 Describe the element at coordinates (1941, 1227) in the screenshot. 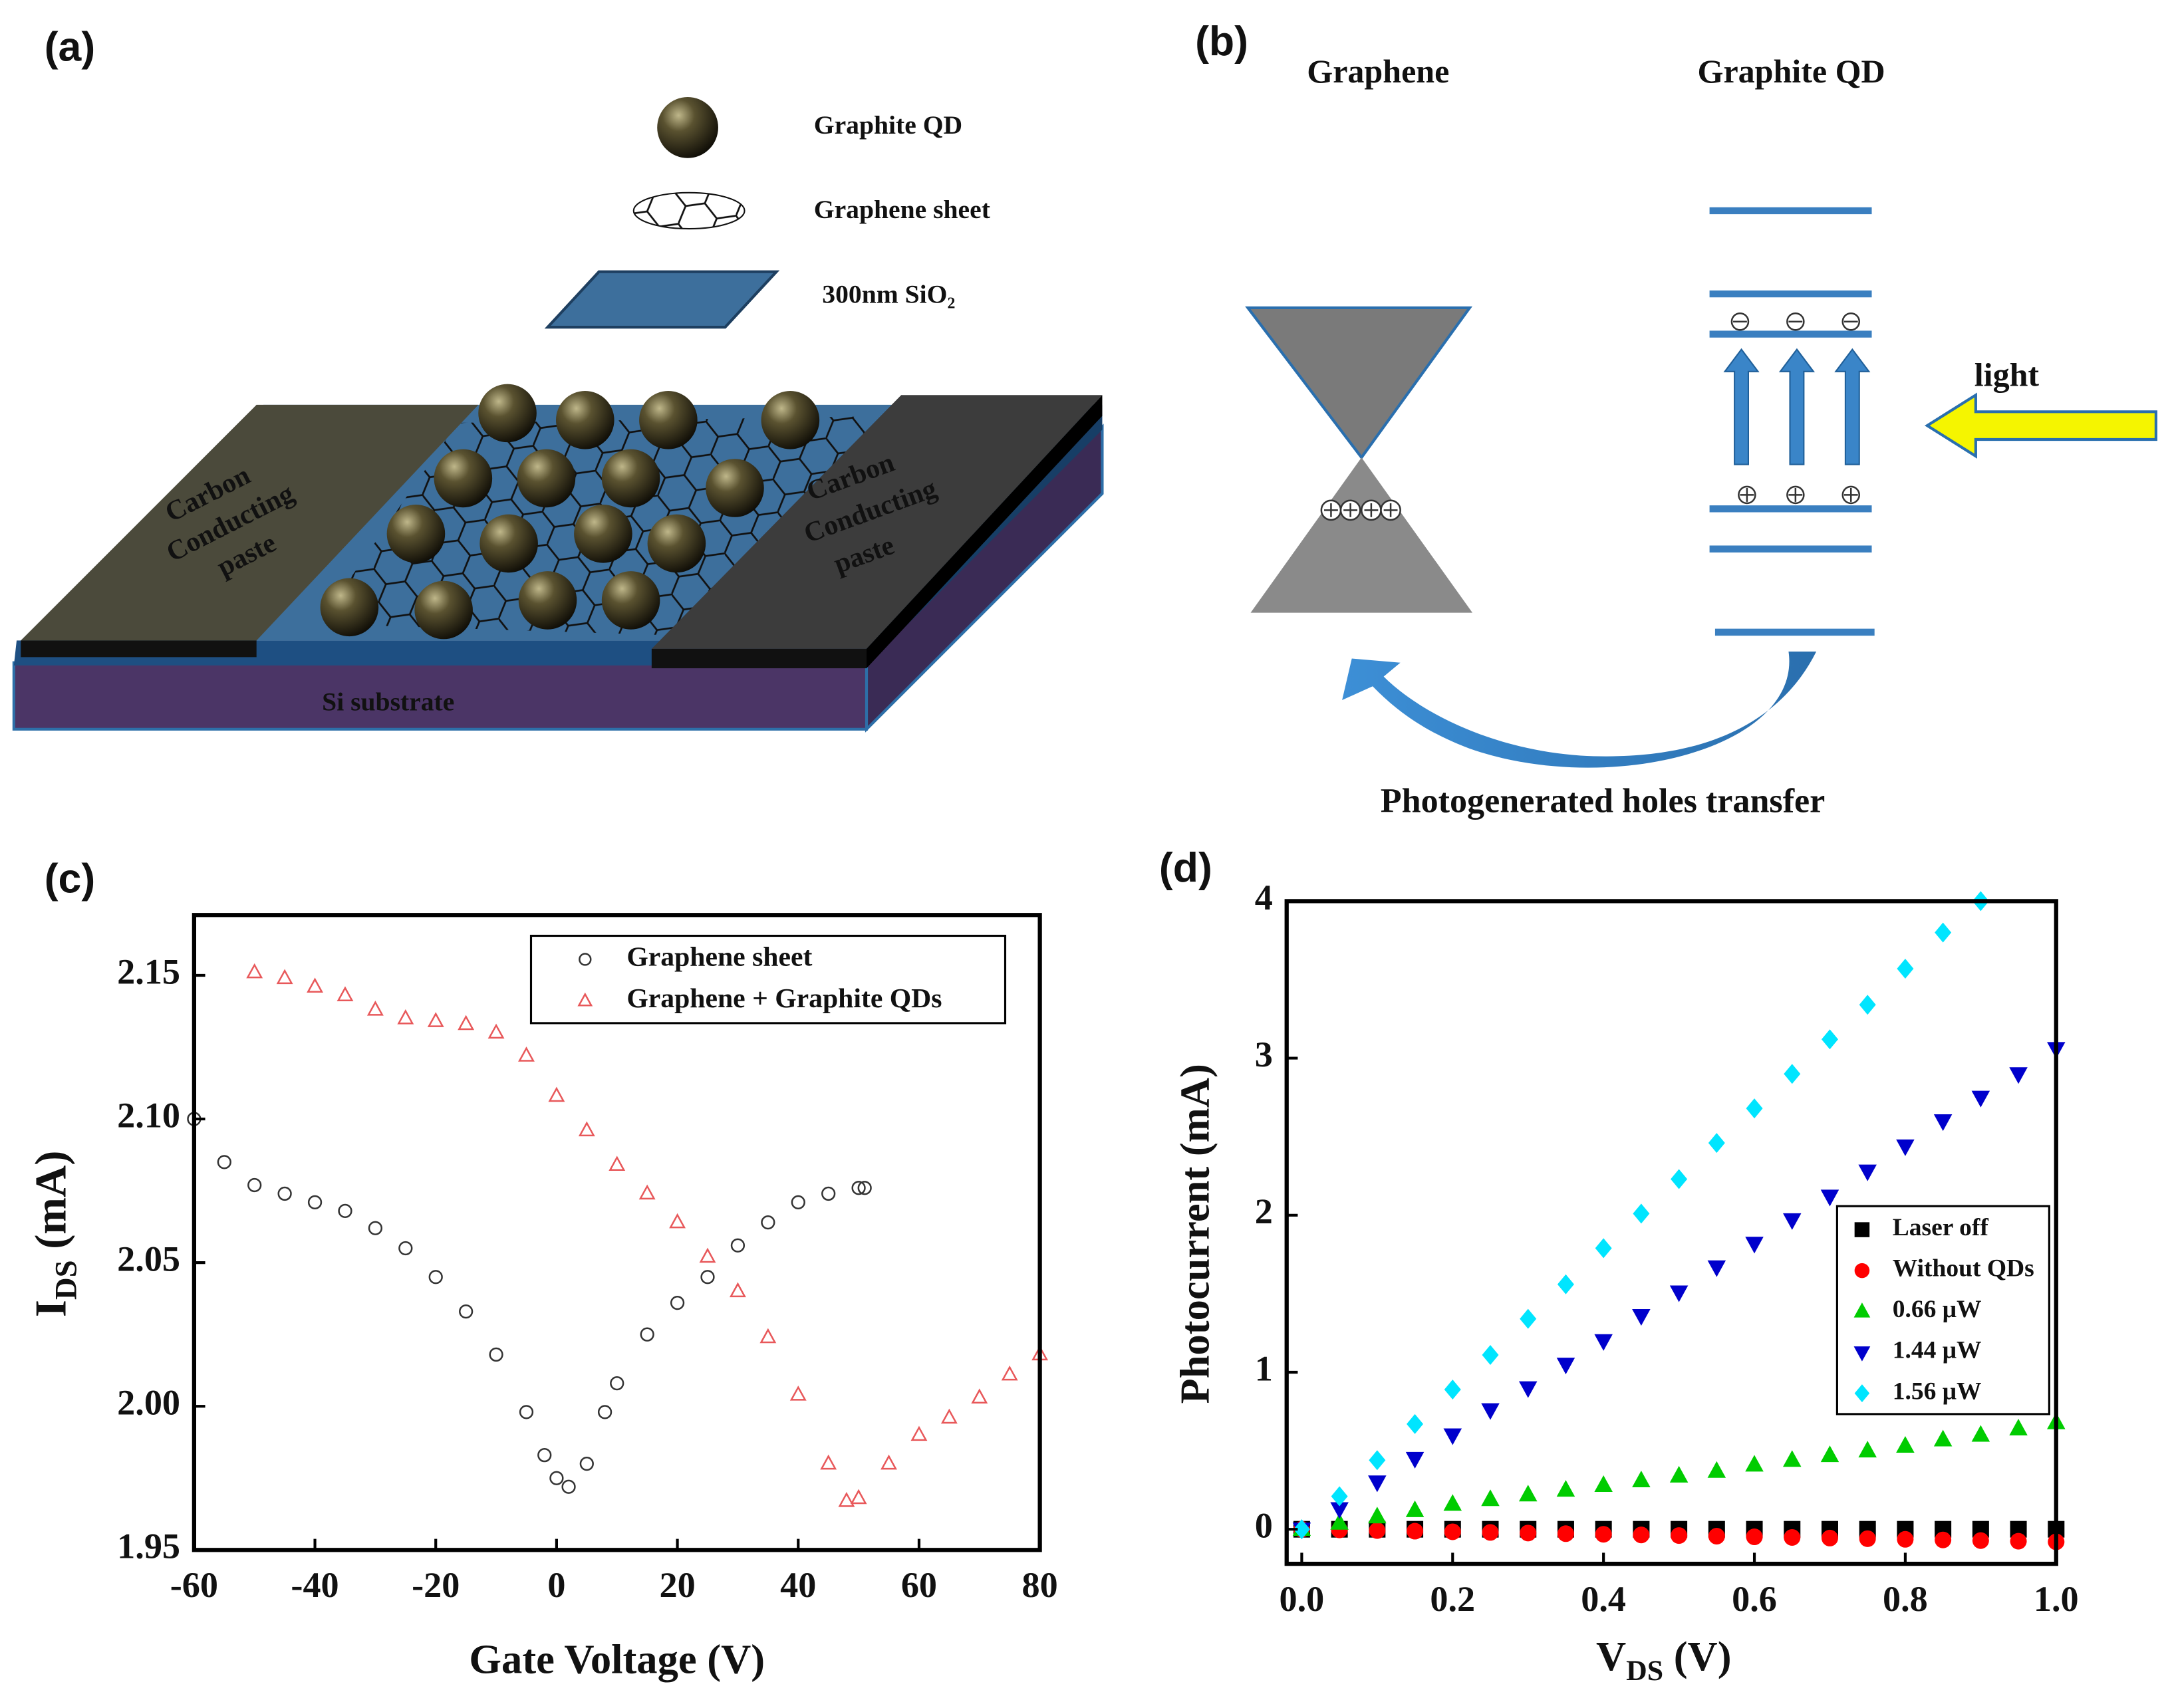

I see `legend-text: Laser off` at that location.